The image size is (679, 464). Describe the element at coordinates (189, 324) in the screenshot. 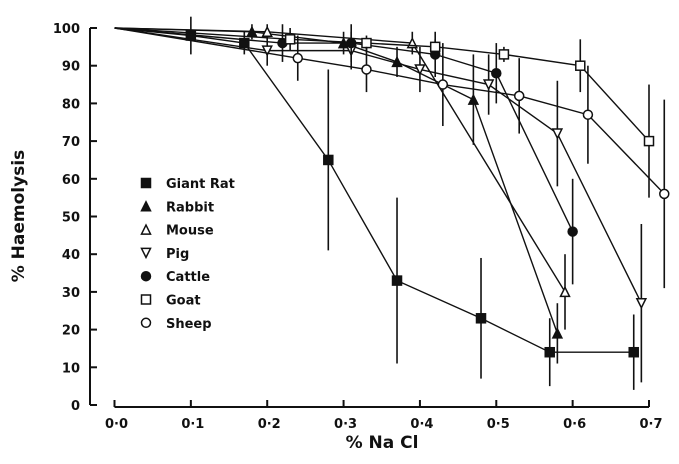

I see `legend-label-sheep: Sheep` at that location.